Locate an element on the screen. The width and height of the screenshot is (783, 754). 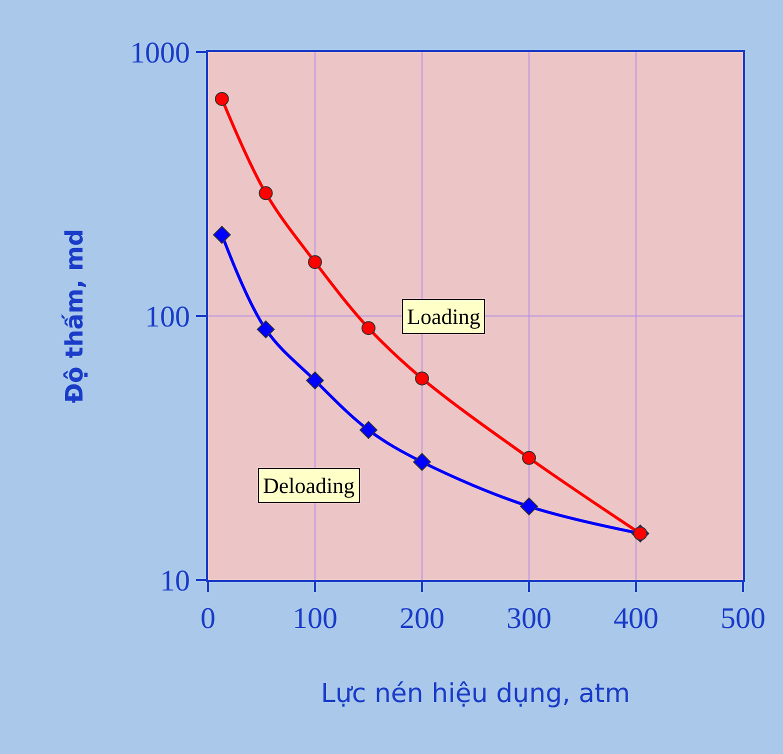
y-tick-label: 100 is located at coordinates (167, 317).